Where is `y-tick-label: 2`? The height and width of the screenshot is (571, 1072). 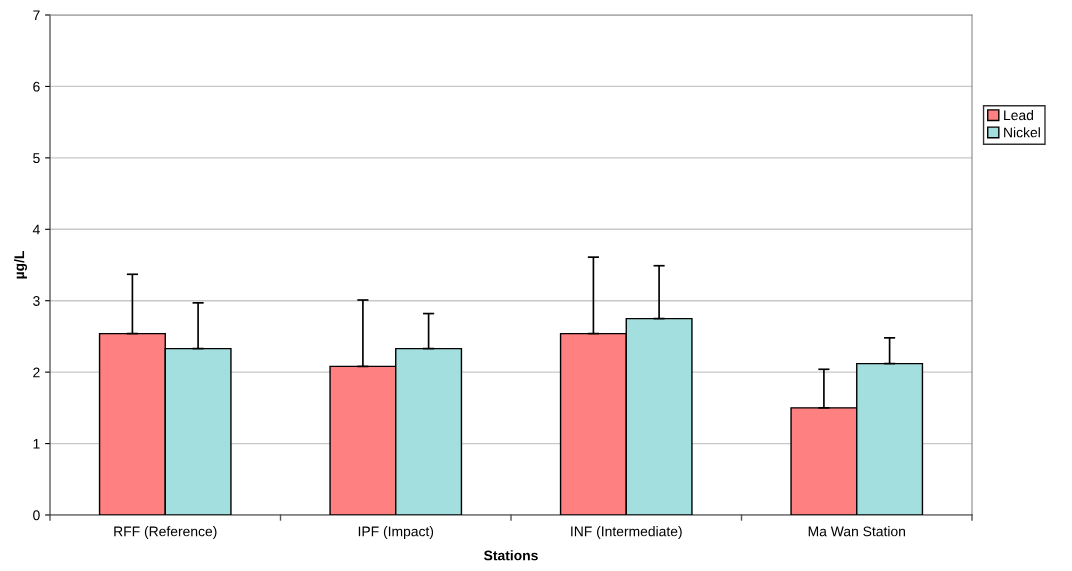 y-tick-label: 2 is located at coordinates (36, 372).